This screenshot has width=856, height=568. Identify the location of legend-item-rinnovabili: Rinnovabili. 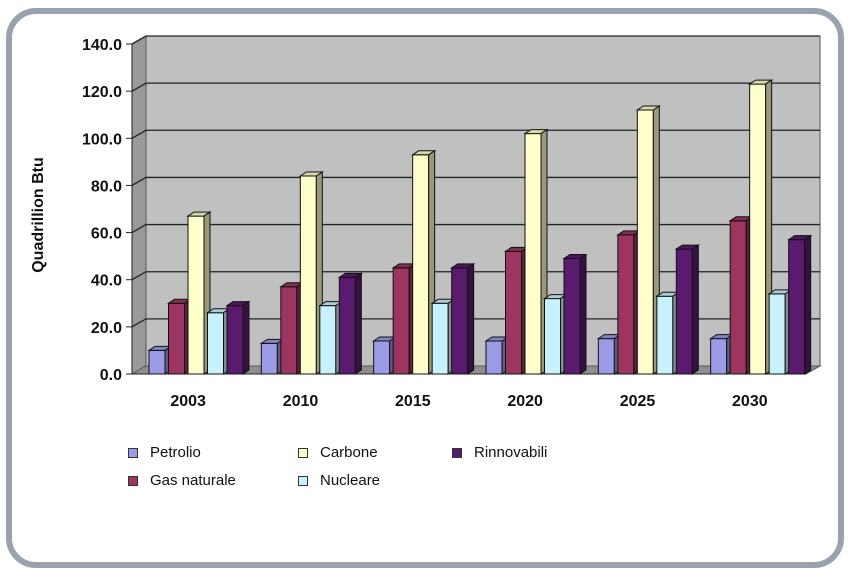
(499, 452).